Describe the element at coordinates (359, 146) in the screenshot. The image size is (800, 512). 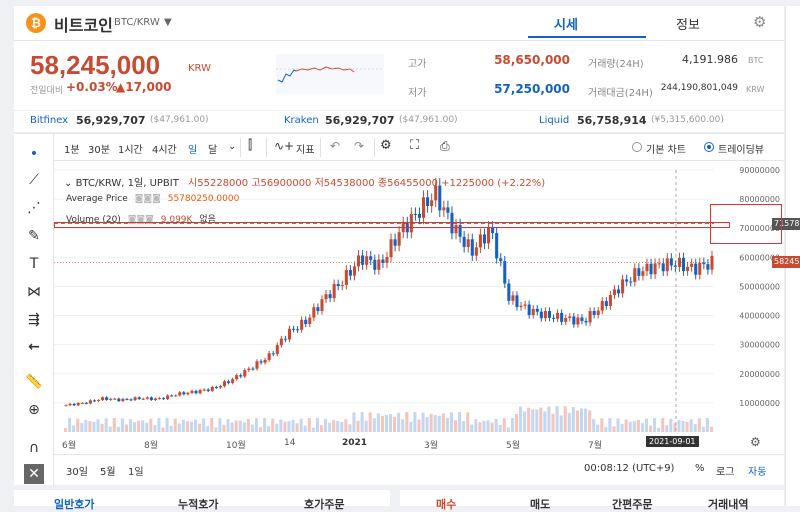
I see `redo-icon: ↷` at that location.